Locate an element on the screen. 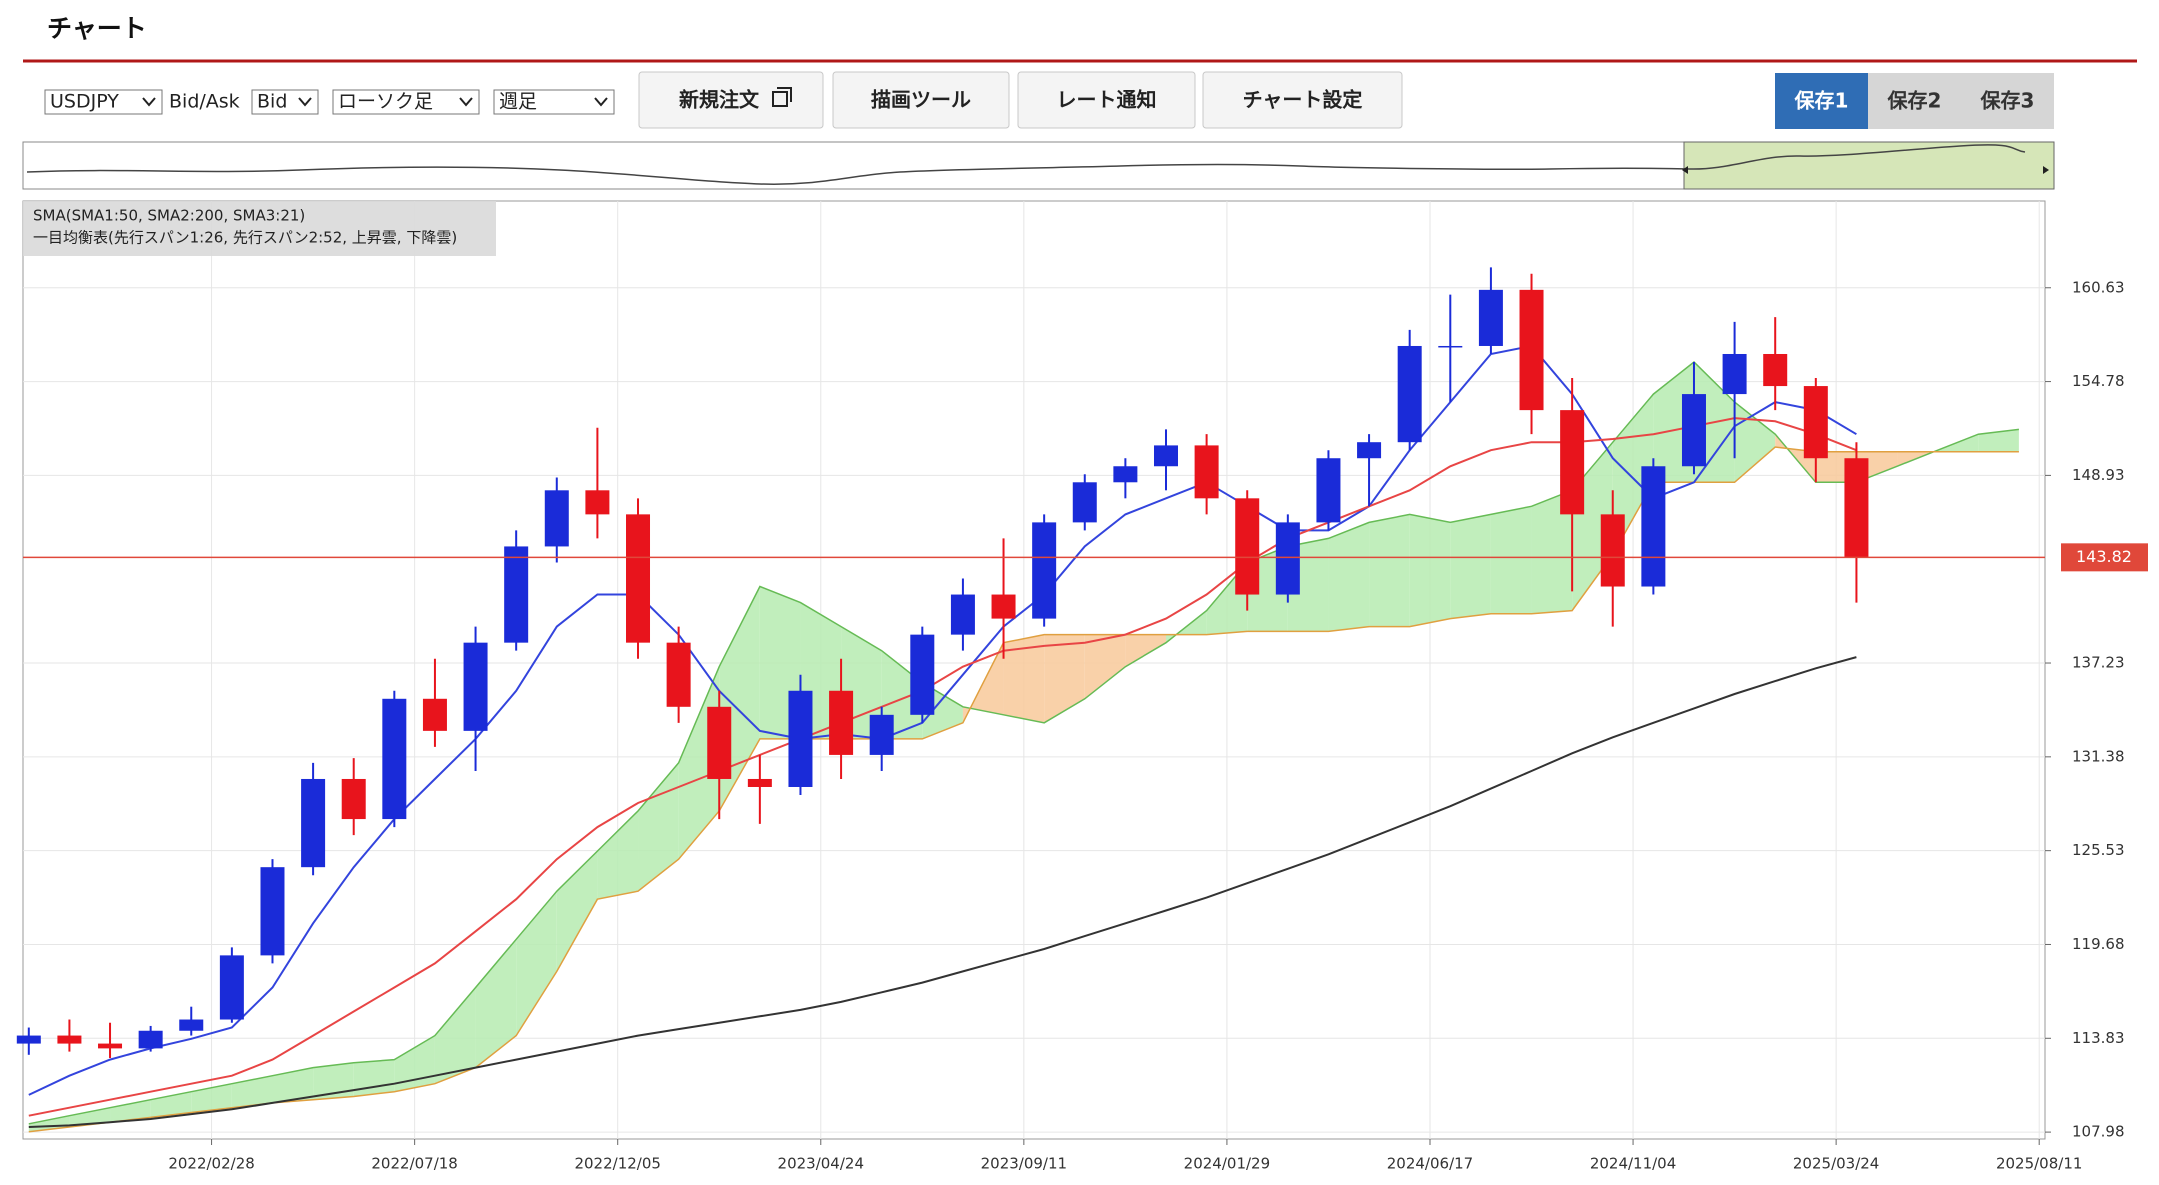  header-title: チャート is located at coordinates (97, 28).